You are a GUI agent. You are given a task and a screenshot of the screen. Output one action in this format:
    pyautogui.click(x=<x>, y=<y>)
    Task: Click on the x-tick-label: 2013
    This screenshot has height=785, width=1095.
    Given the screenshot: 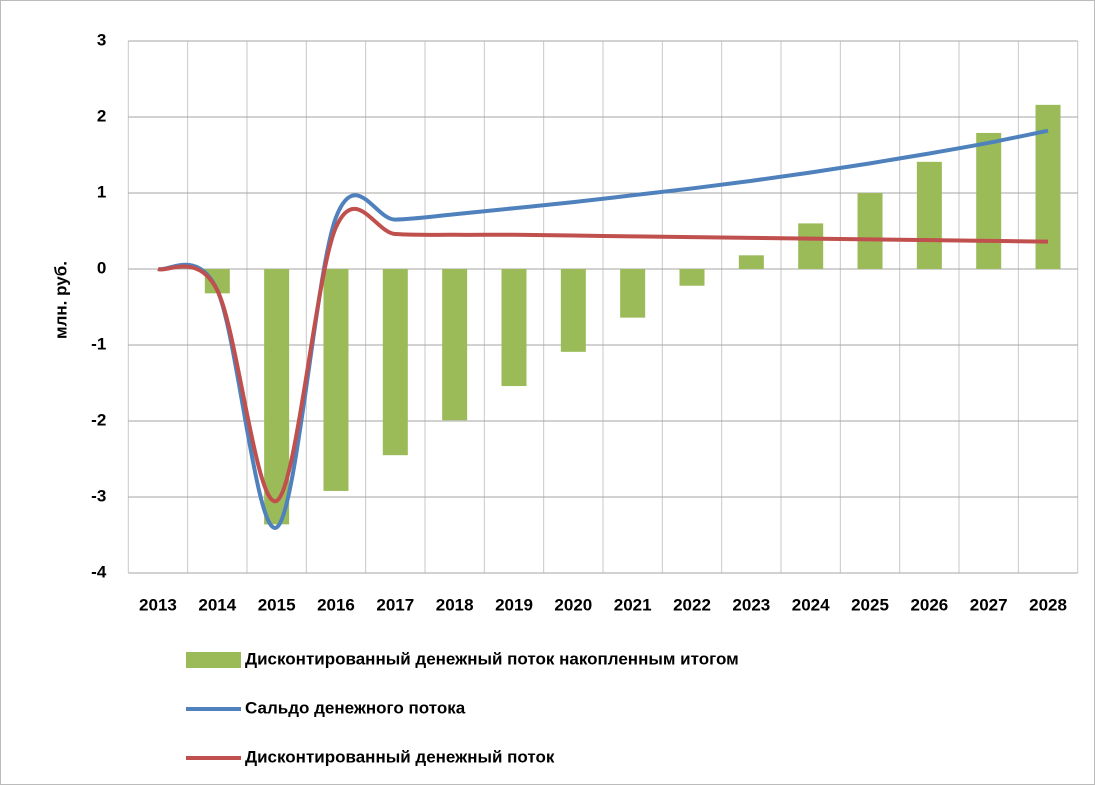 What is the action you would take?
    pyautogui.click(x=158, y=604)
    